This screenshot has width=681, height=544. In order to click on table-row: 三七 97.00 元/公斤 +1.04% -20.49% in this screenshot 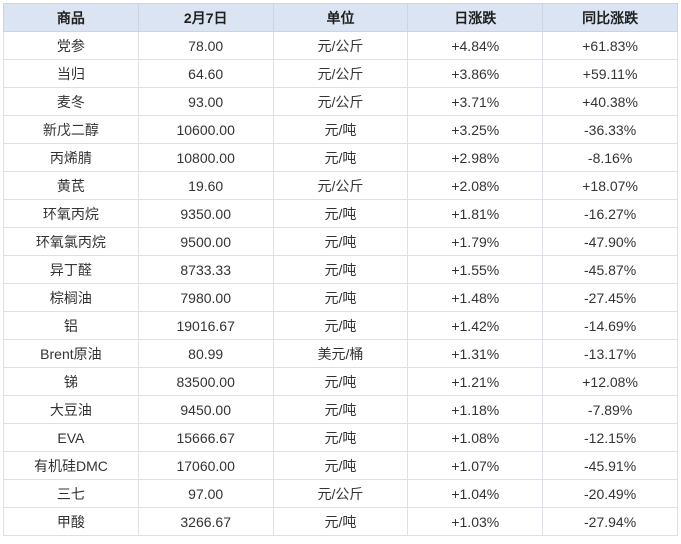, I will do `click(340, 493)`.